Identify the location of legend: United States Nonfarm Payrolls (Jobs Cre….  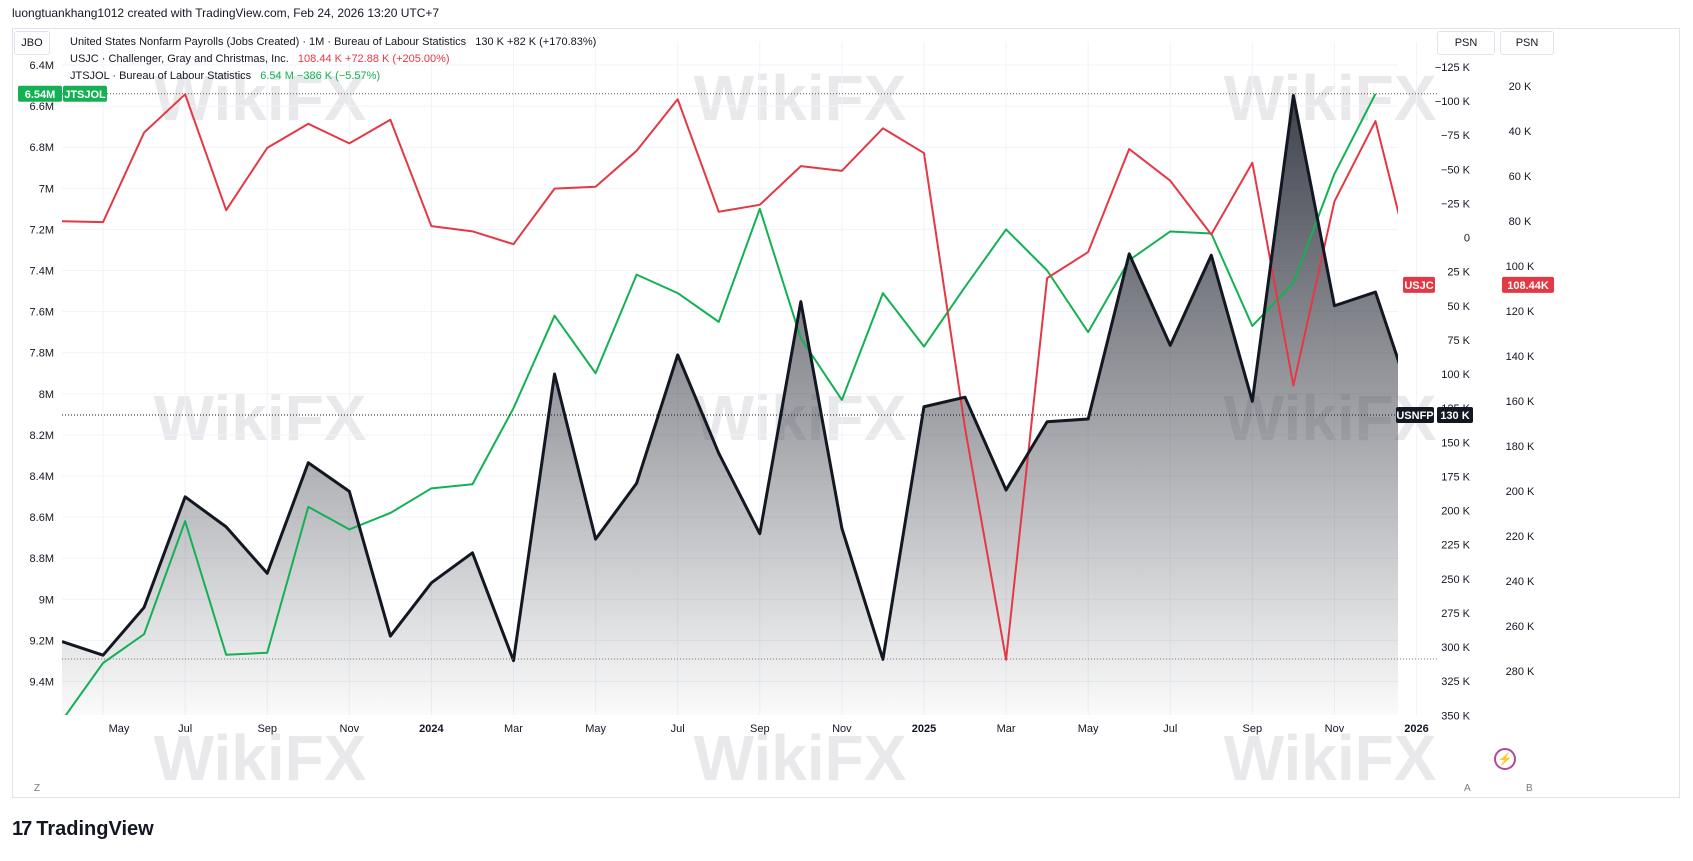
(333, 59).